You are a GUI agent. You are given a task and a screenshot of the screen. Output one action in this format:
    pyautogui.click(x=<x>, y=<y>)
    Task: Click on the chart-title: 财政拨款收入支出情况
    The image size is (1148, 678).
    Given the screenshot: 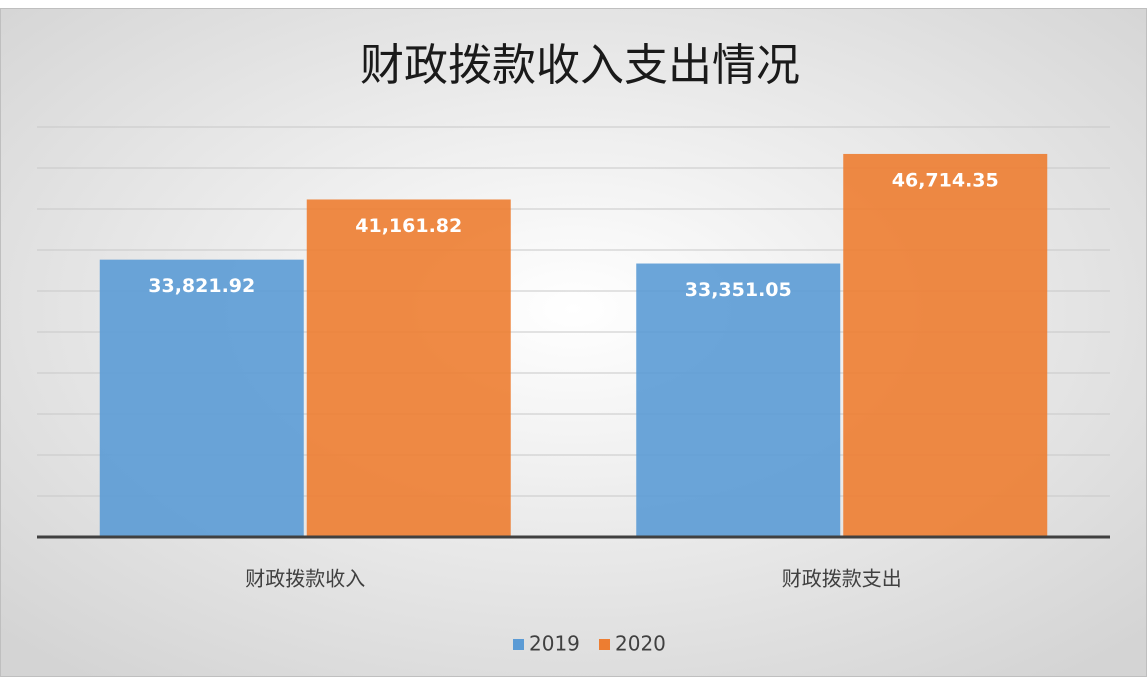 What is the action you would take?
    pyautogui.click(x=580, y=65)
    